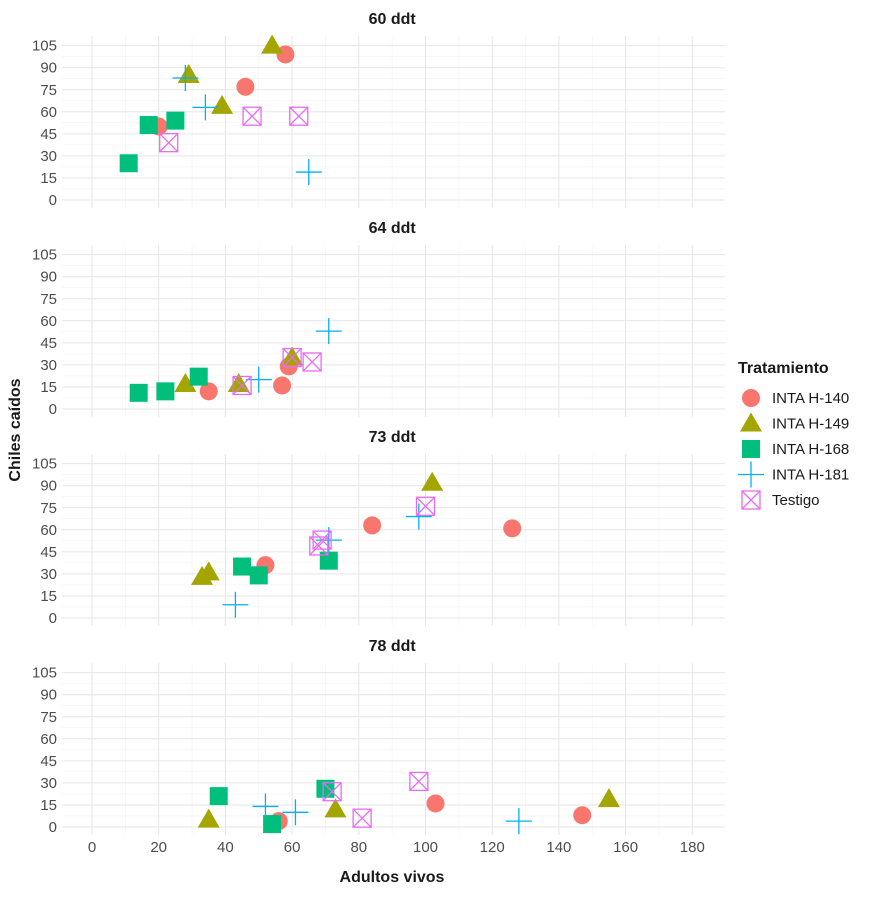 The image size is (884, 898). I want to click on x-tick-label: 100, so click(425, 847).